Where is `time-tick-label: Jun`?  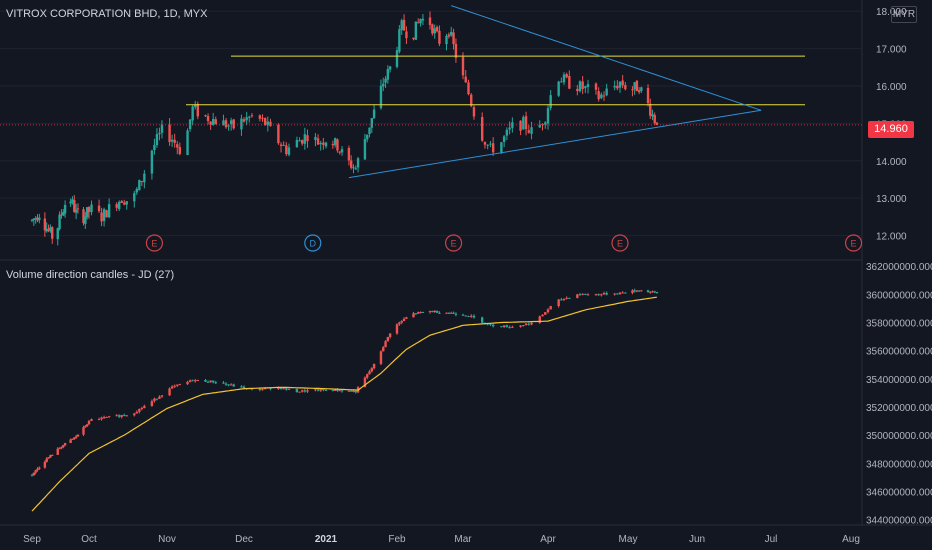 time-tick-label: Jun is located at coordinates (697, 539).